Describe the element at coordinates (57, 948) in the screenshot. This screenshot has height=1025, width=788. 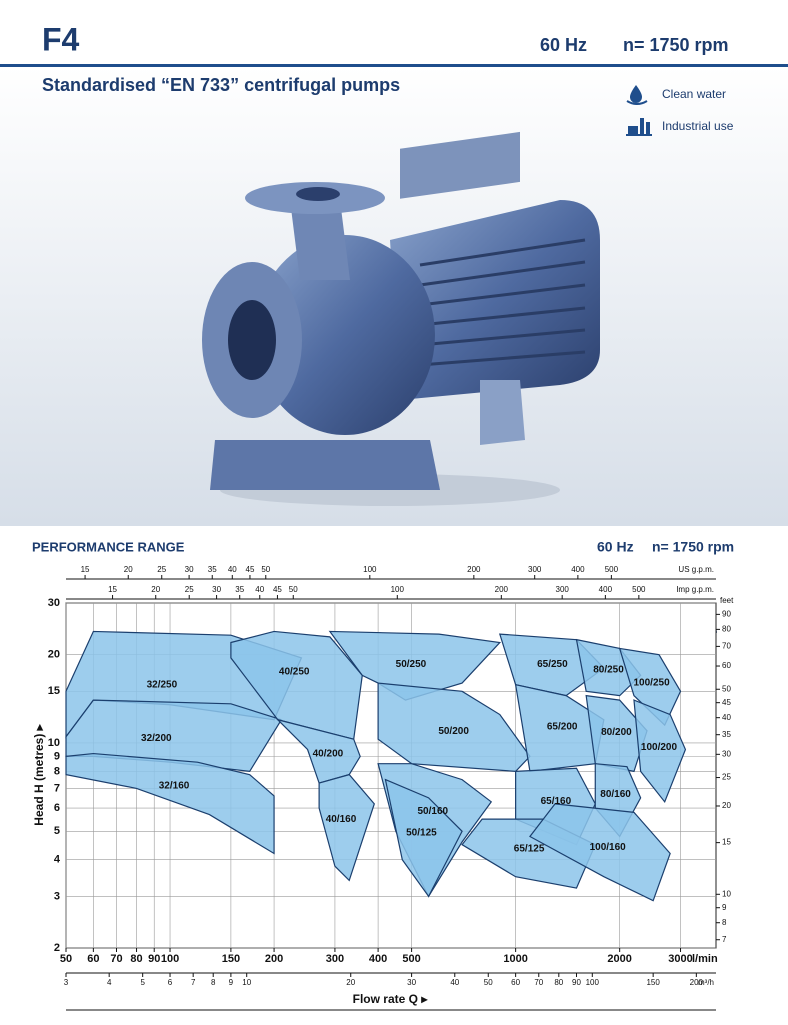
I see `y-tick-label: 2` at that location.